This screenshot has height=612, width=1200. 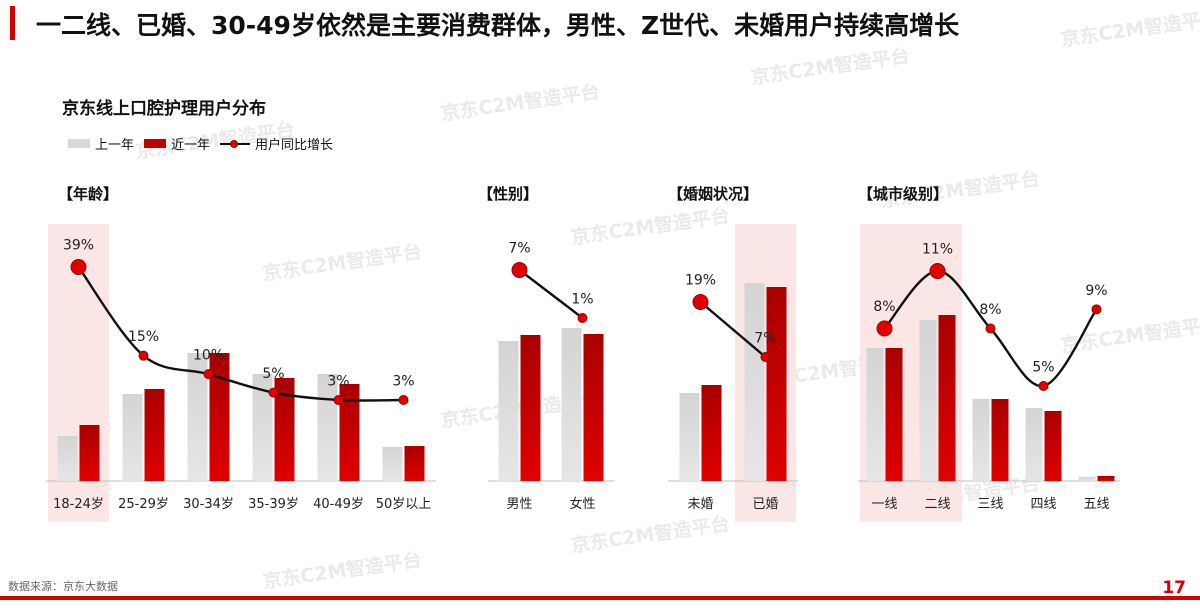 What do you see at coordinates (235, 144) in the screenshot?
I see `legend-swatch-growth` at bounding box center [235, 144].